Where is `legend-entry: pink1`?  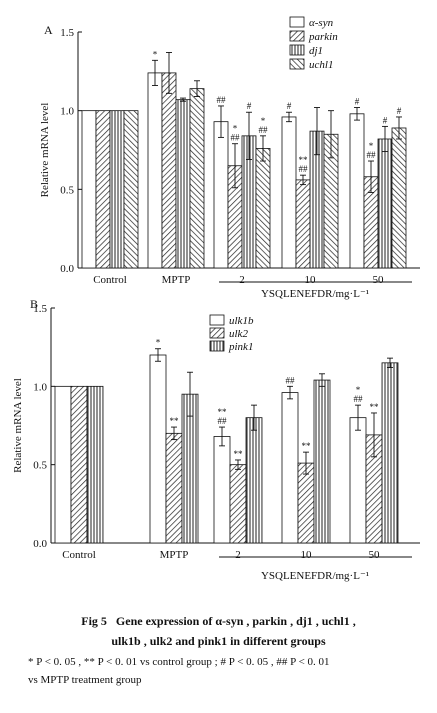 legend-entry: pink1 is located at coordinates (240, 347).